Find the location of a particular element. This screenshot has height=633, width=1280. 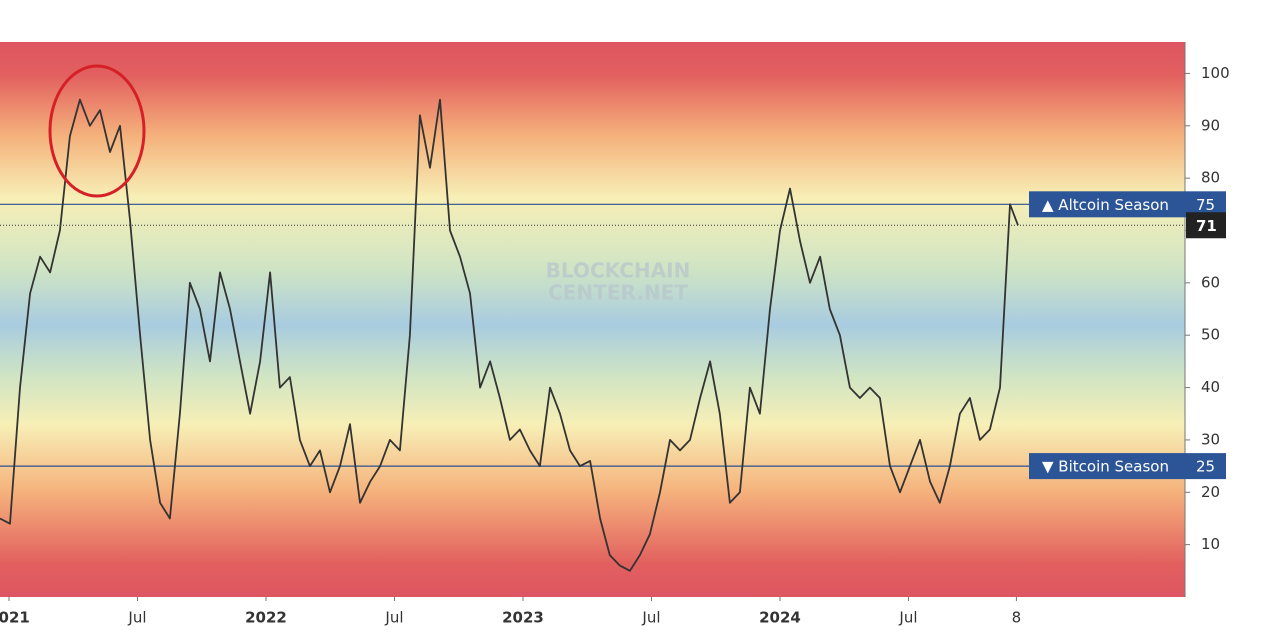

threshold-label: ▲ Altcoin Season is located at coordinates (1105, 205).